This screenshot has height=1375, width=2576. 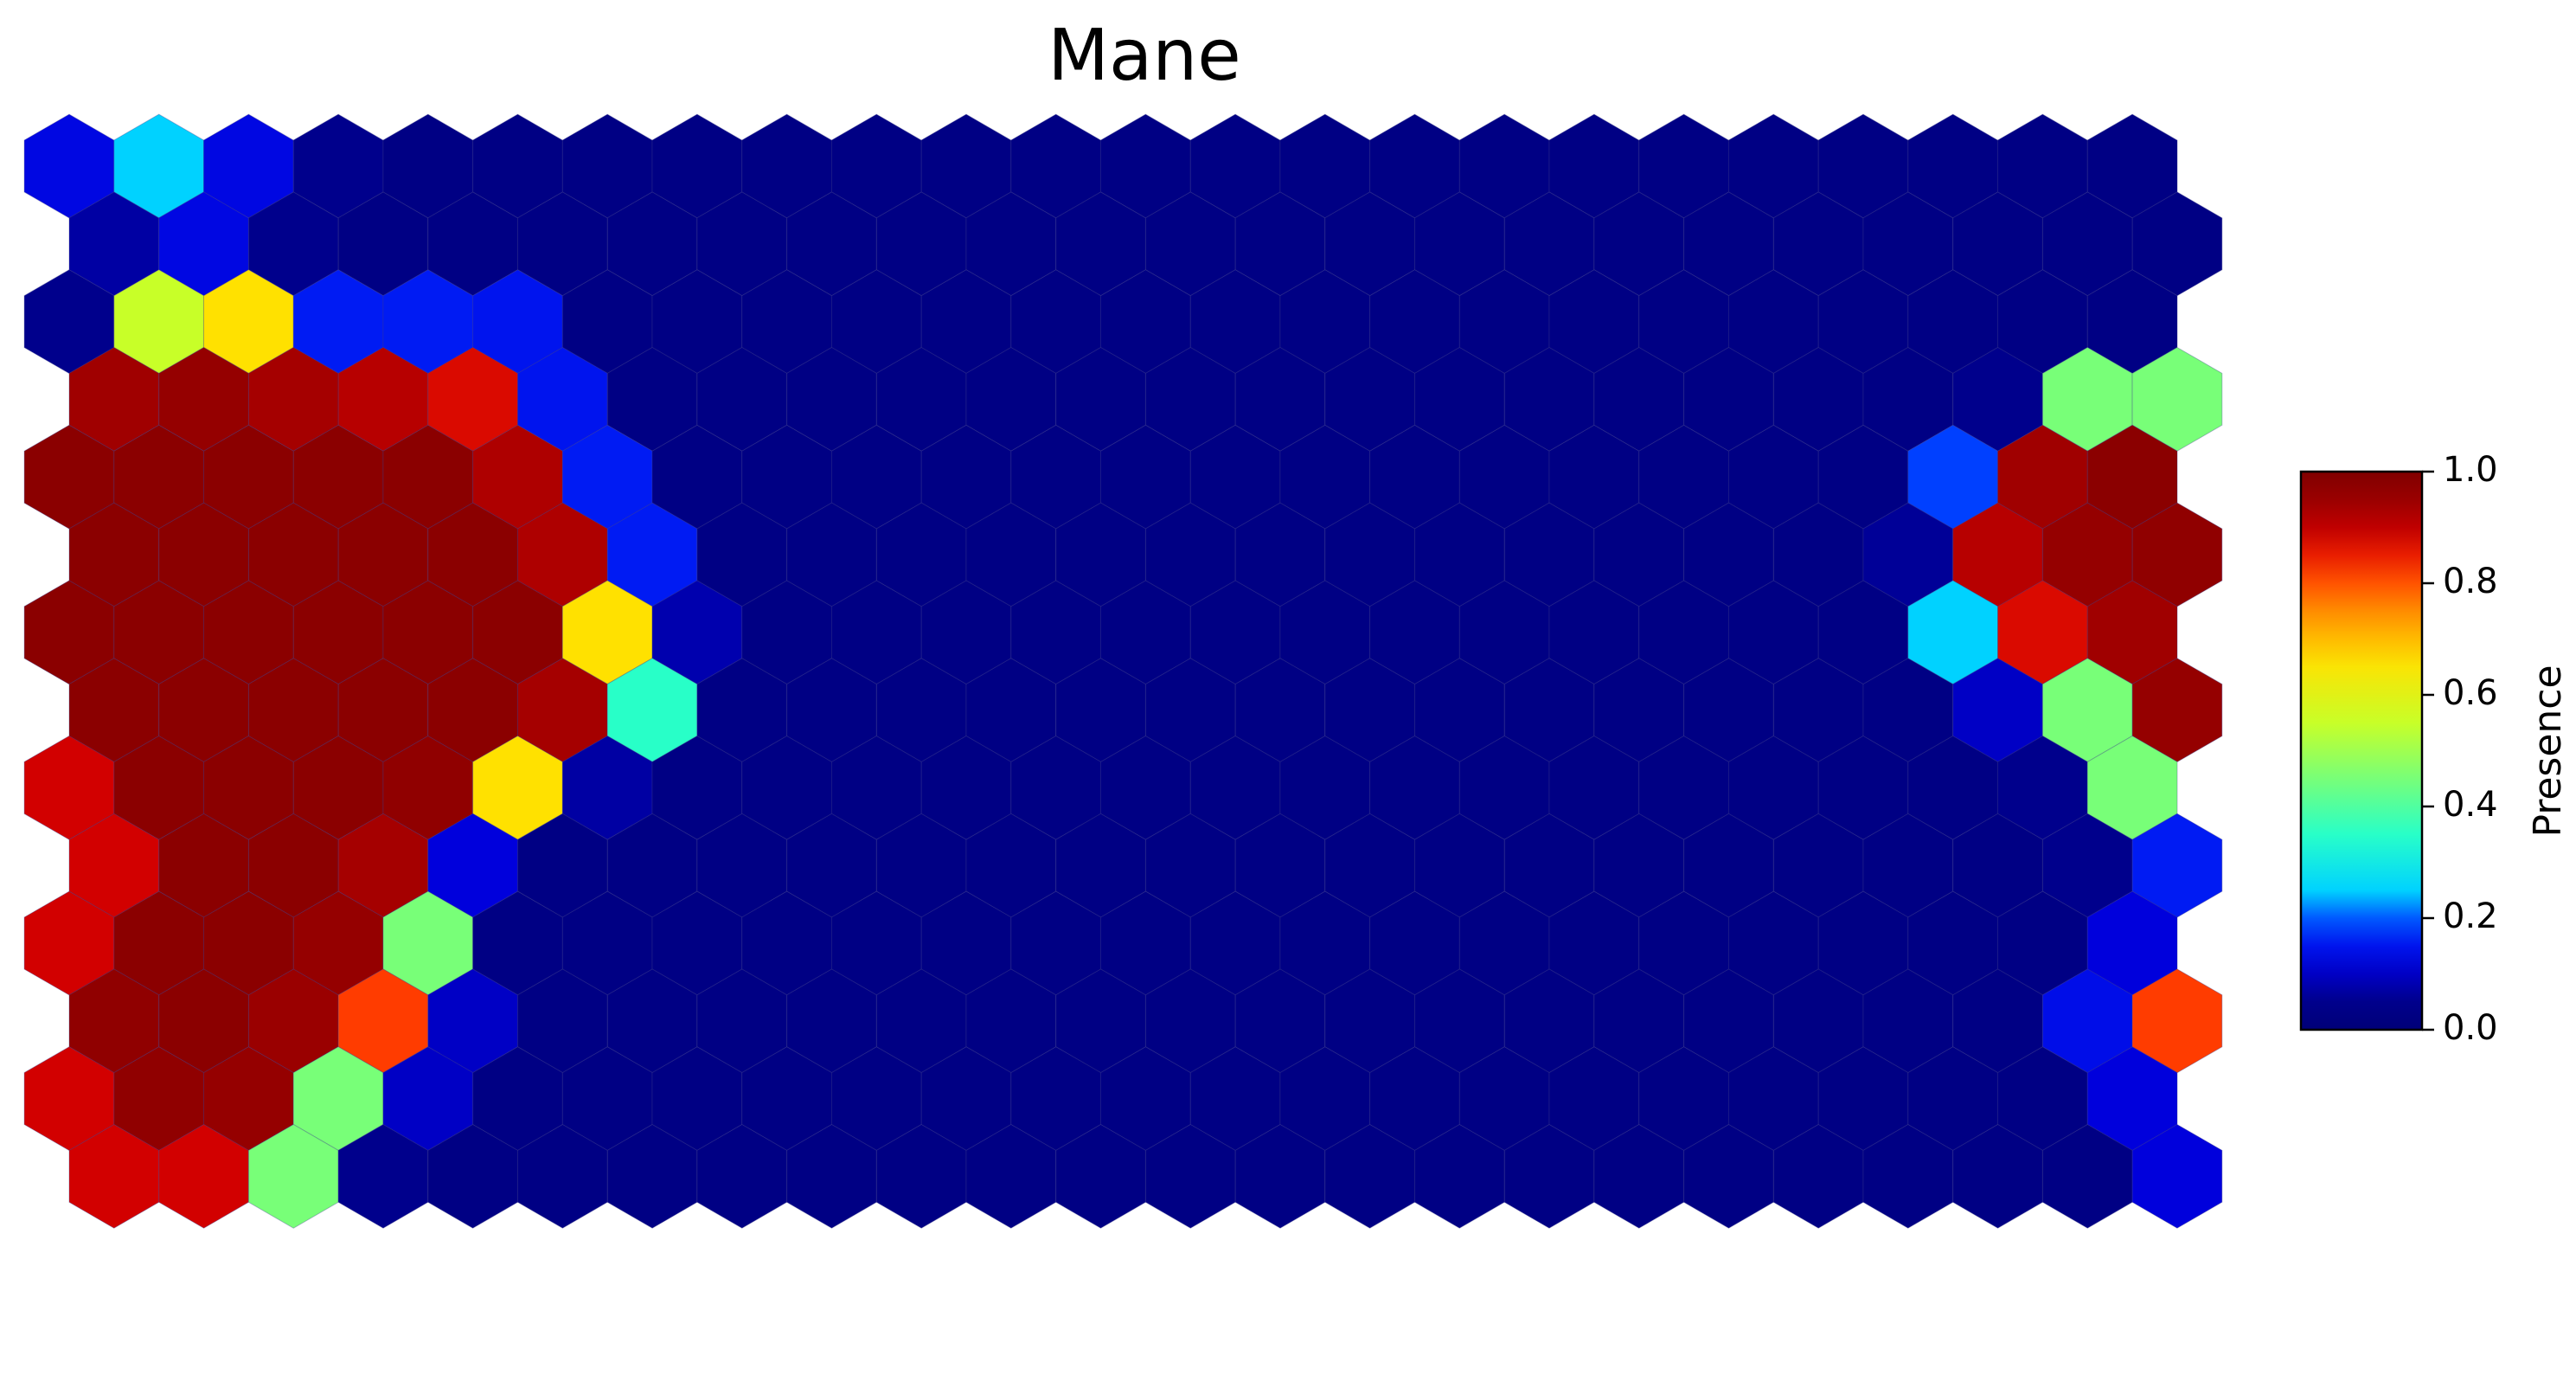 I want to click on colorbar-tick-label: 0.6, so click(x=2470, y=693).